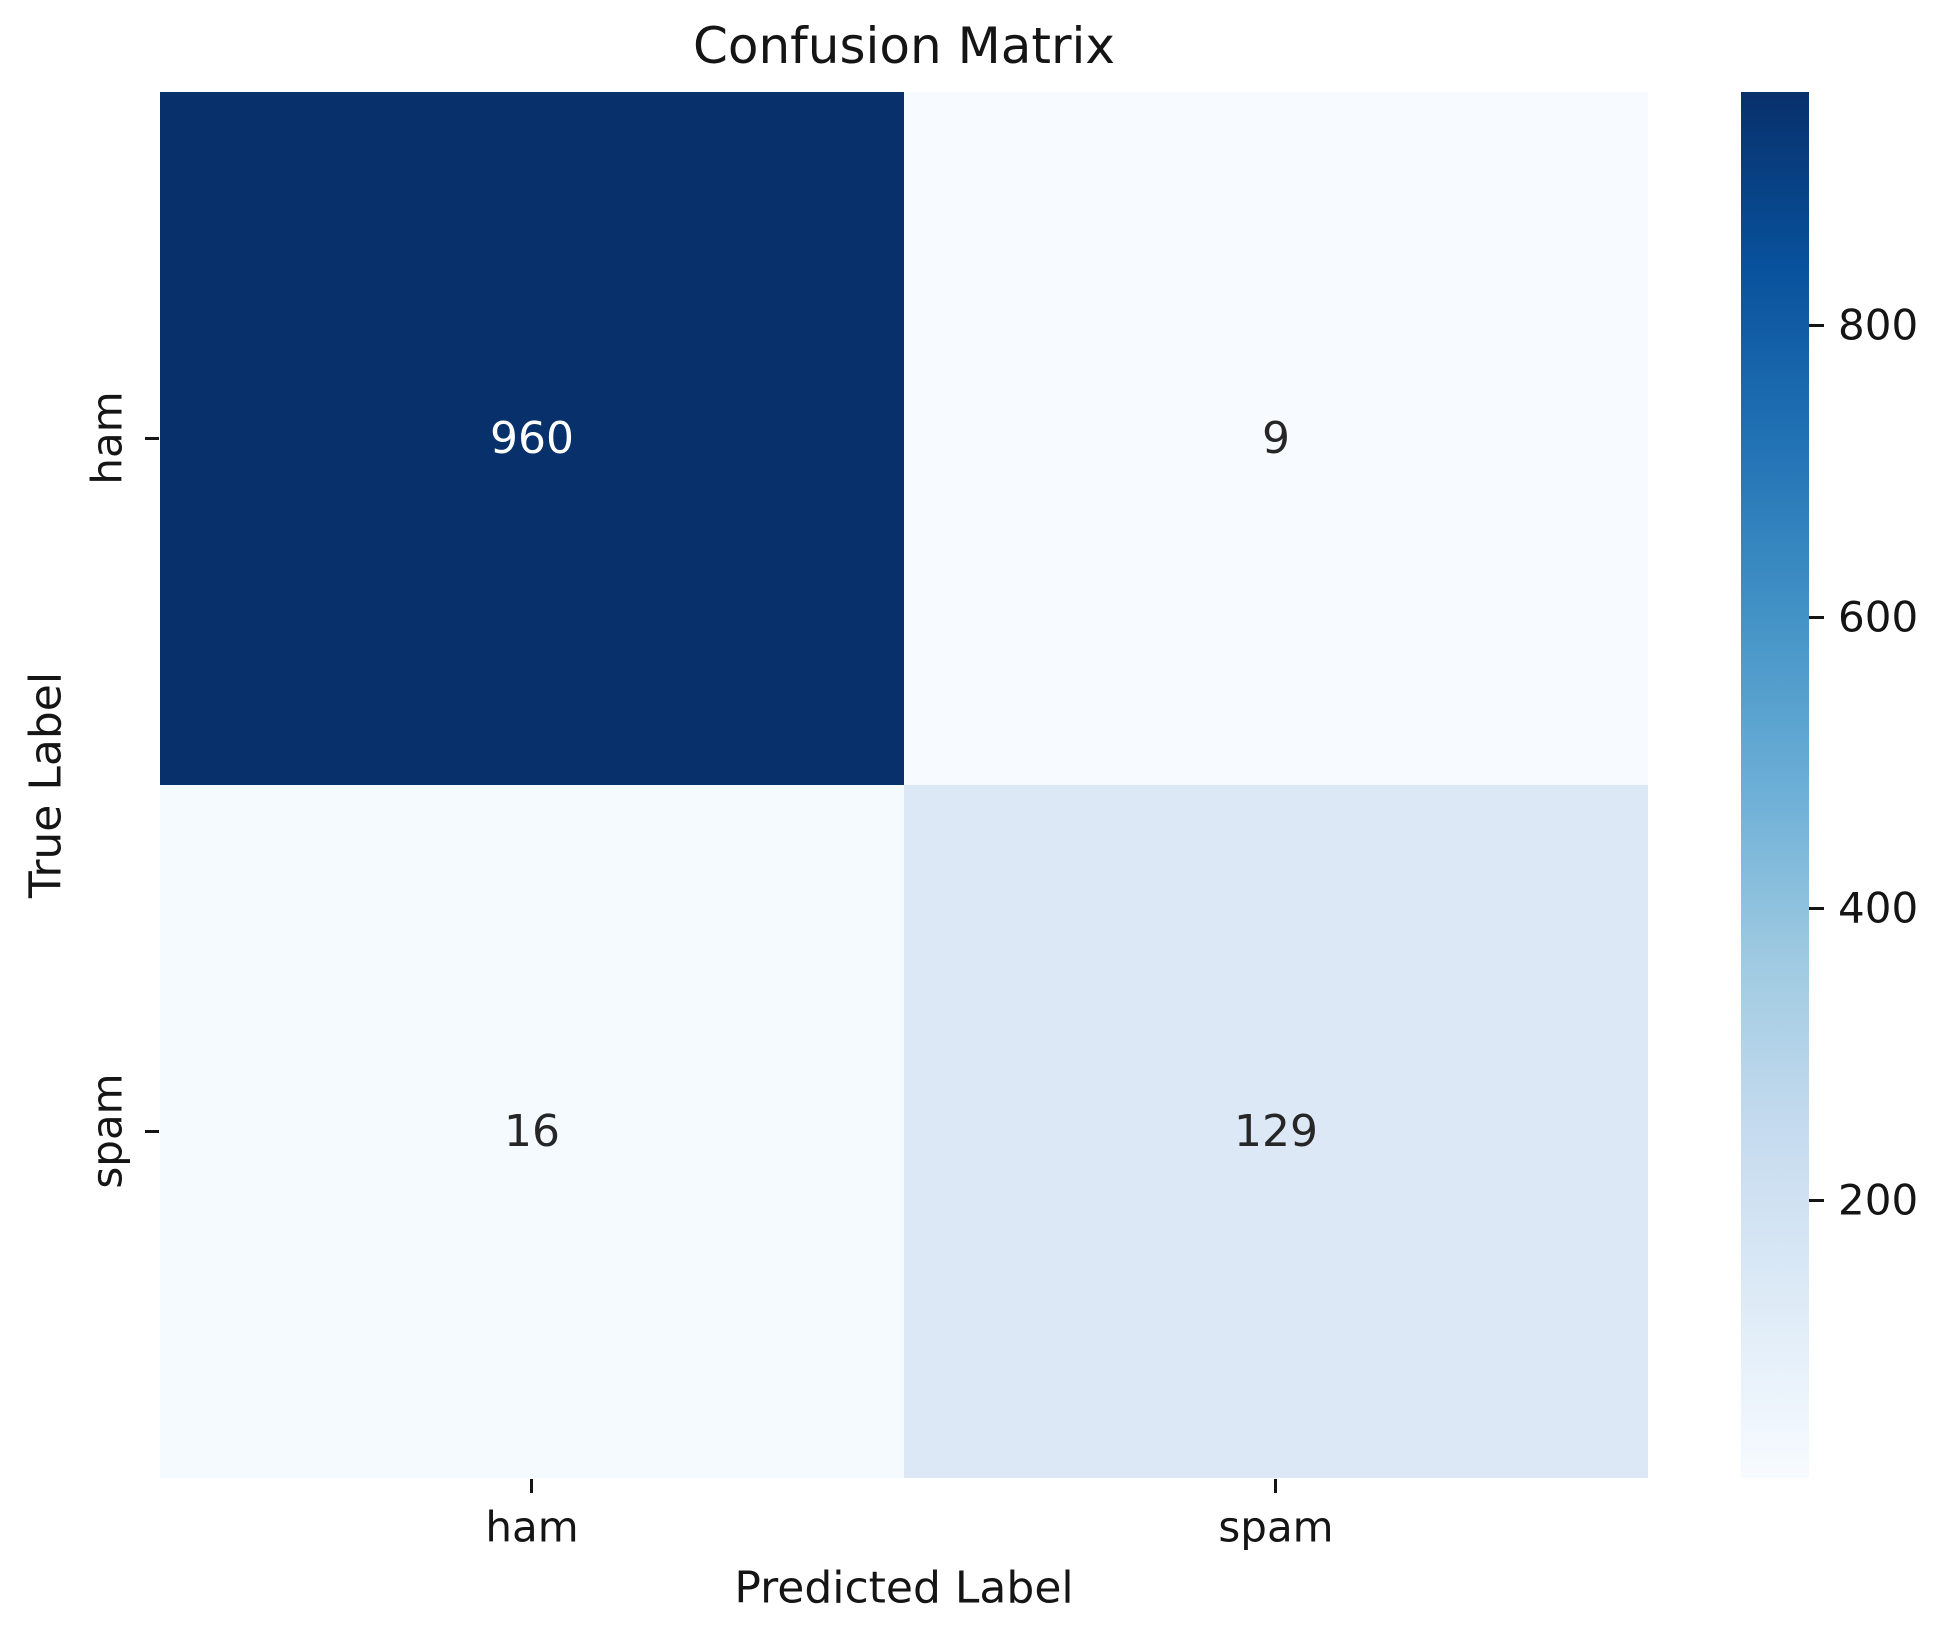  I want to click on cell-value: 960, so click(532, 438).